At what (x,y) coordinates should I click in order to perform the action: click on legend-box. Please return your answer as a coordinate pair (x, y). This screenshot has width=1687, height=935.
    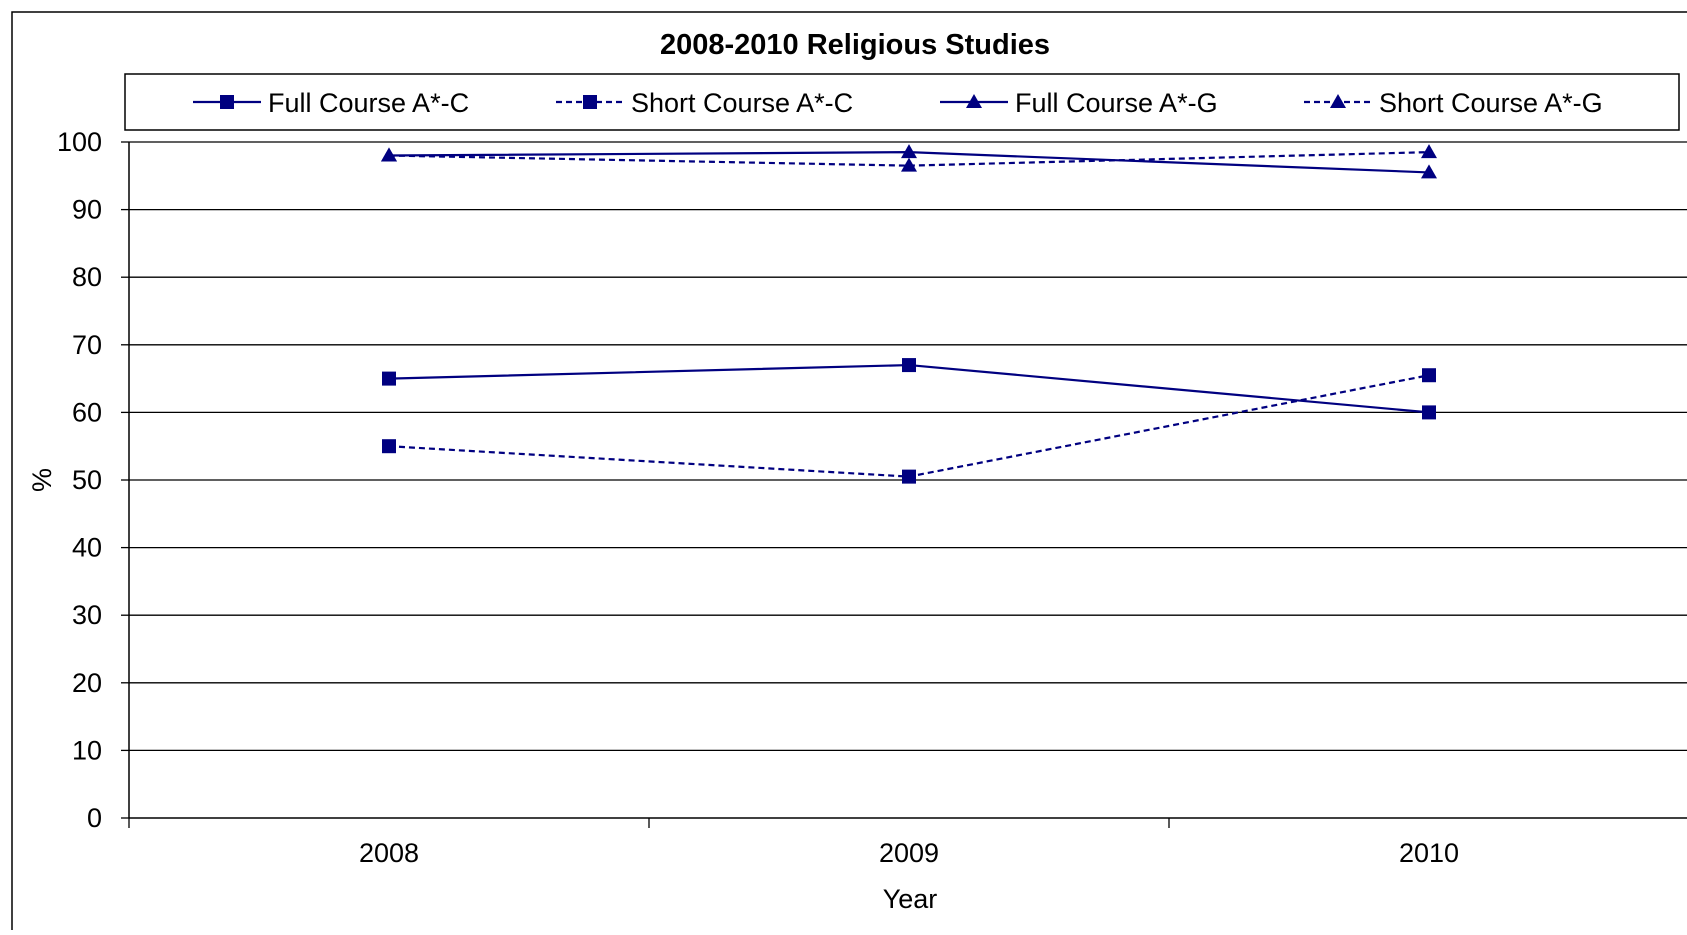
    Looking at the image, I should click on (902, 102).